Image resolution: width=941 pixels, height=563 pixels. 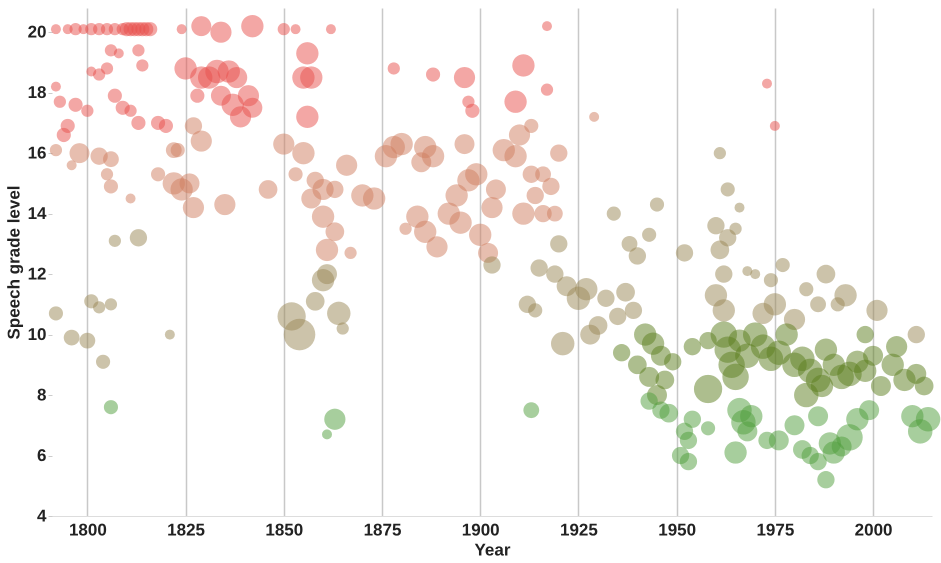 What do you see at coordinates (37, 92) in the screenshot?
I see `y-tick-label: 18` at bounding box center [37, 92].